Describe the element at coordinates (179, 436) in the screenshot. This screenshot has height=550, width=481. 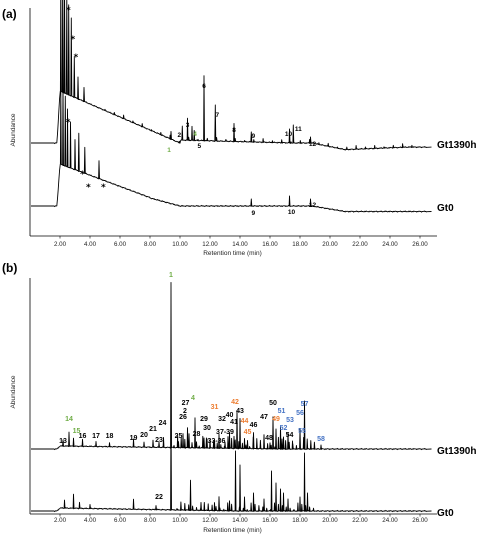
I see `peak-label: 25` at that location.